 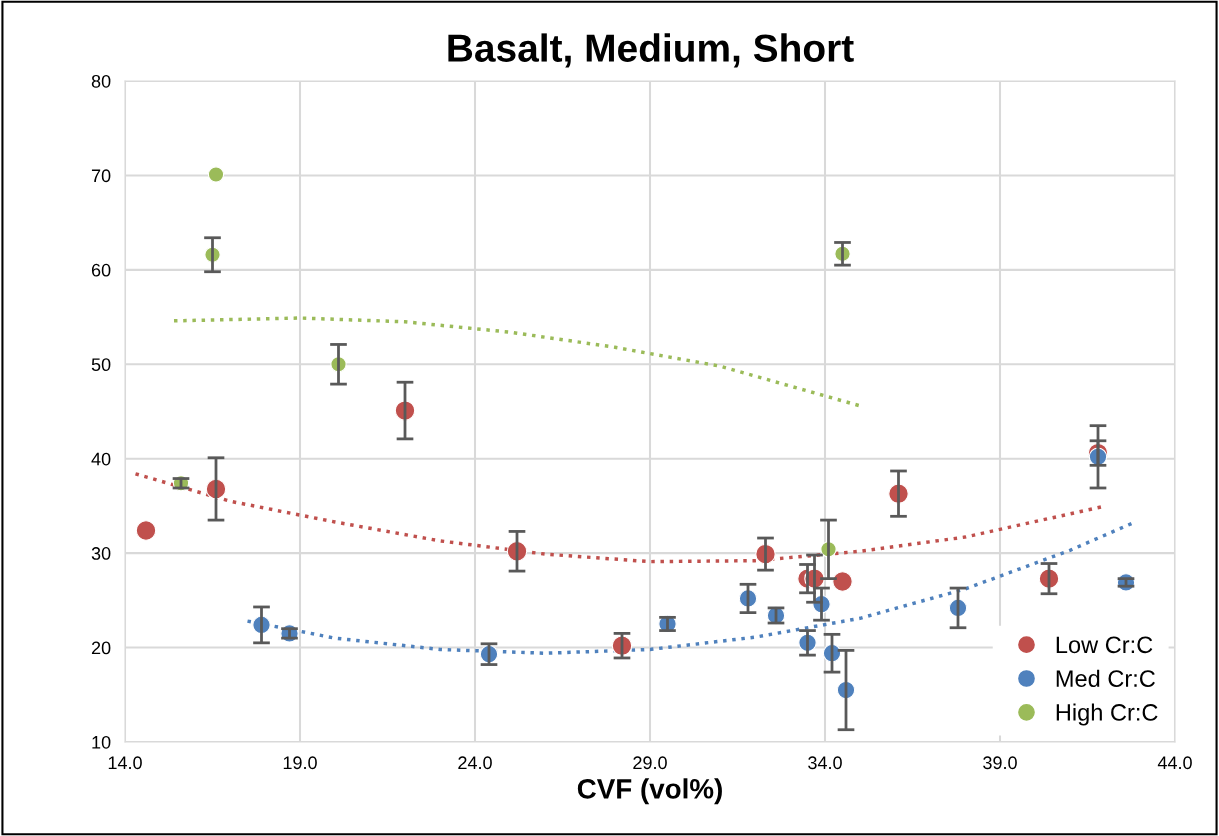 What do you see at coordinates (649, 791) in the screenshot?
I see `x-axis-title: CVF (vol%)` at bounding box center [649, 791].